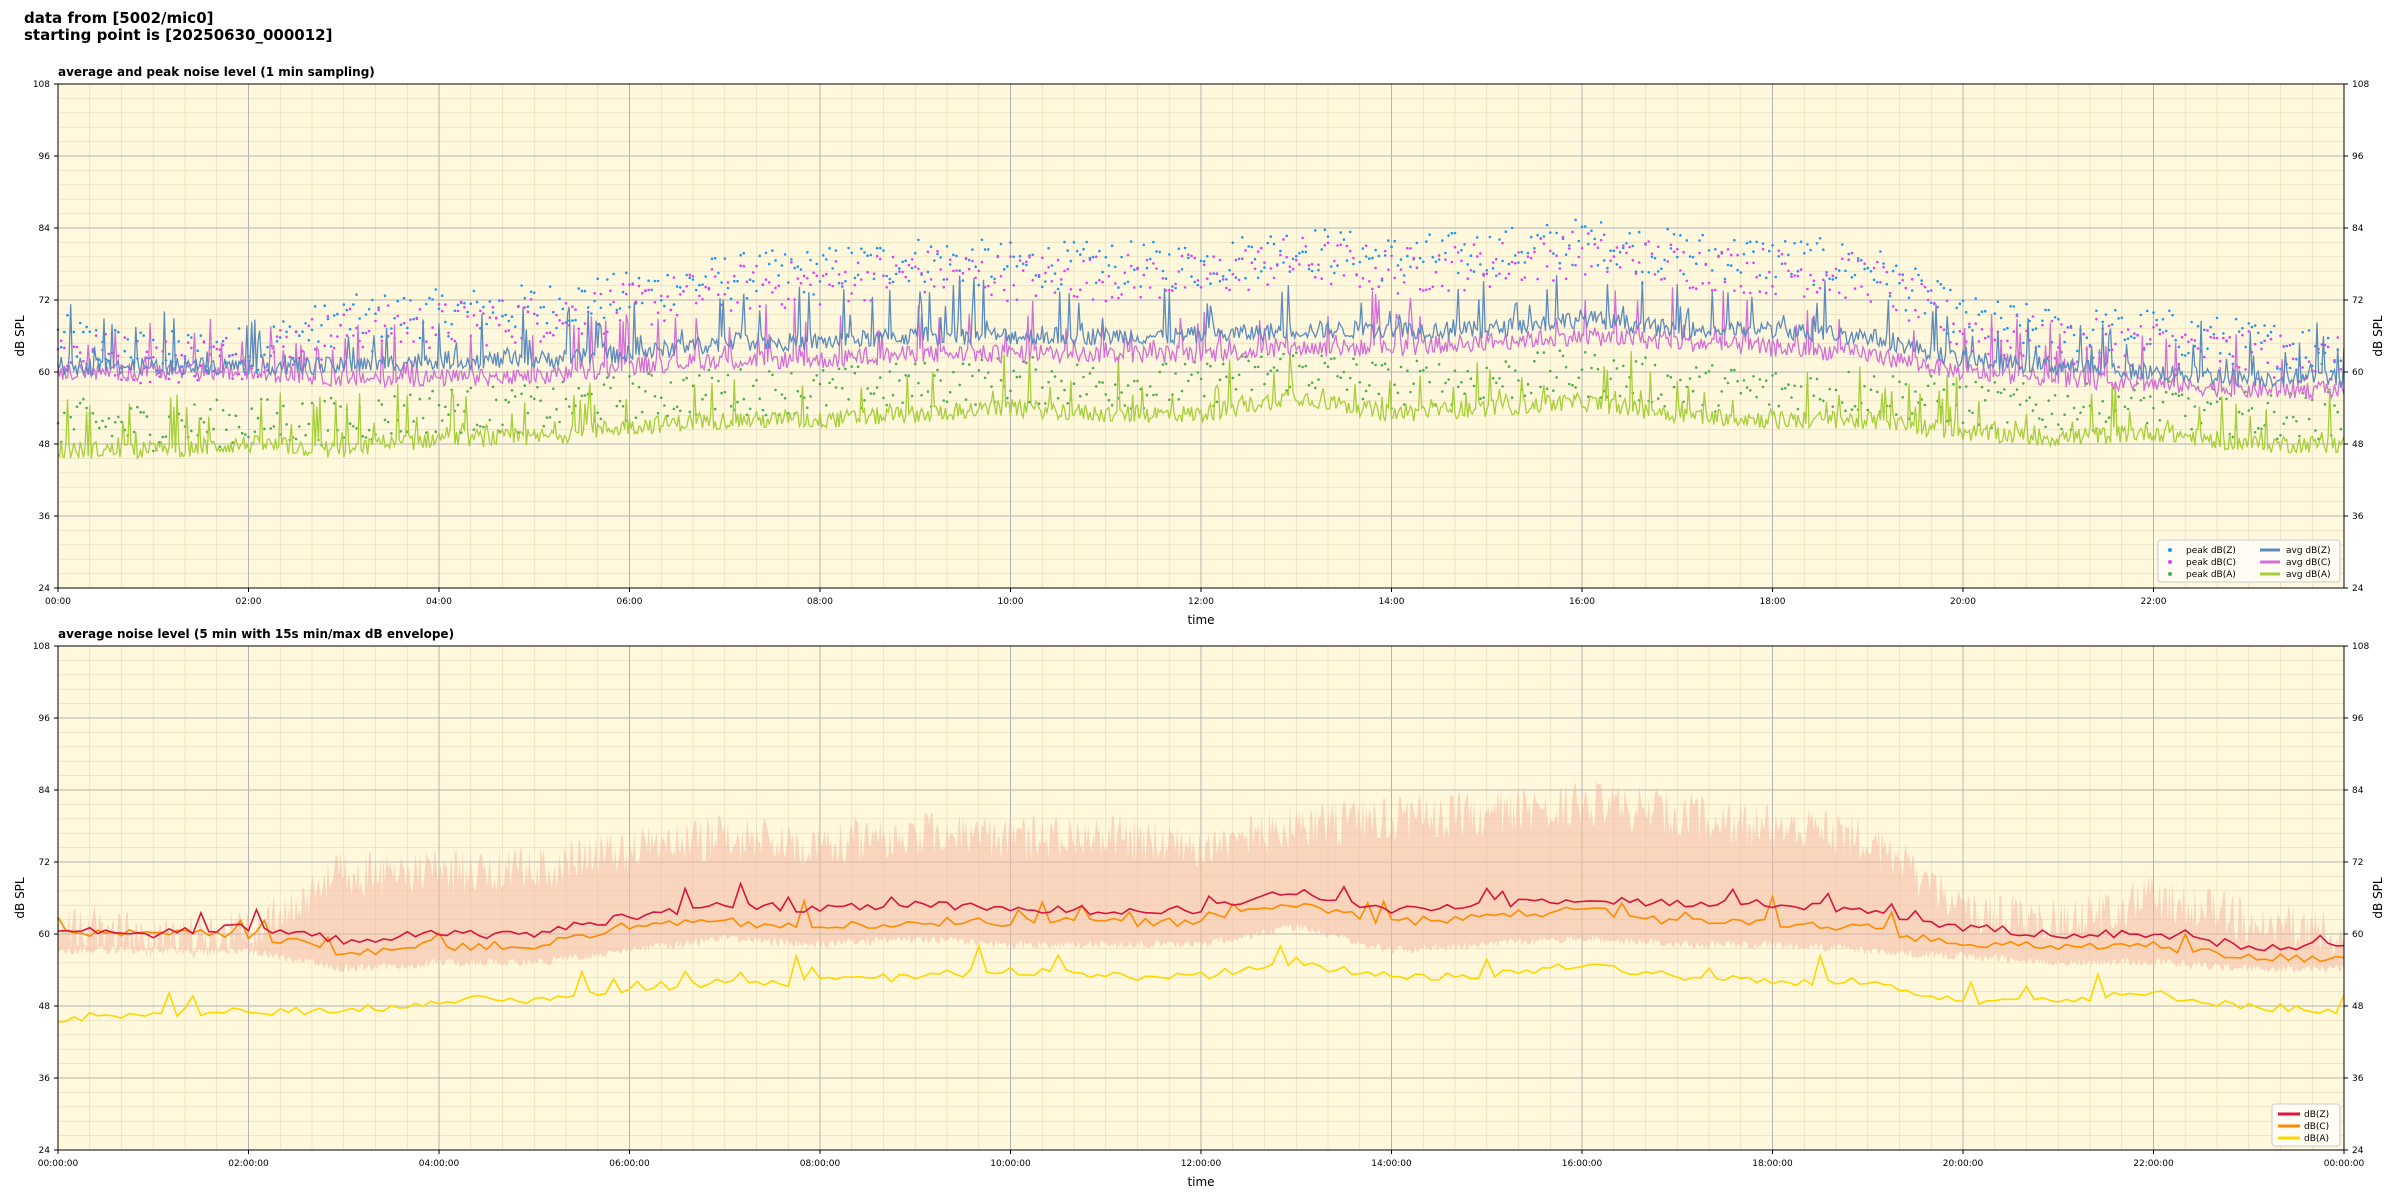  Describe the element at coordinates (439, 602) in the screenshot. I see `x-tick-label: 04:00` at that location.